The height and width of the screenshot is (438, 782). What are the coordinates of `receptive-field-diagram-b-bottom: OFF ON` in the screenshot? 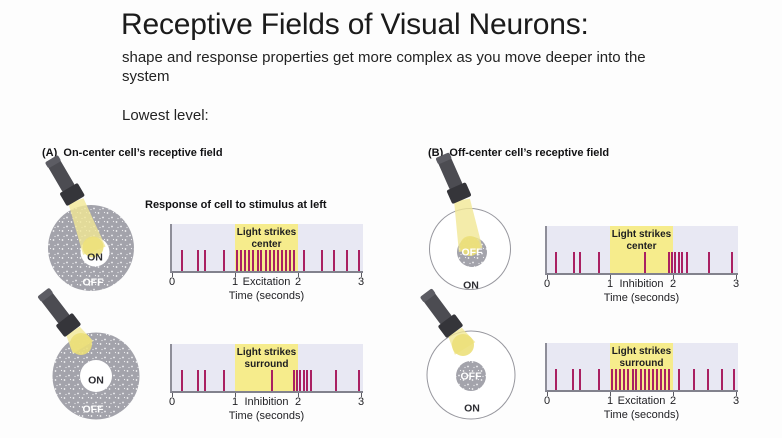 It's located at (468, 354).